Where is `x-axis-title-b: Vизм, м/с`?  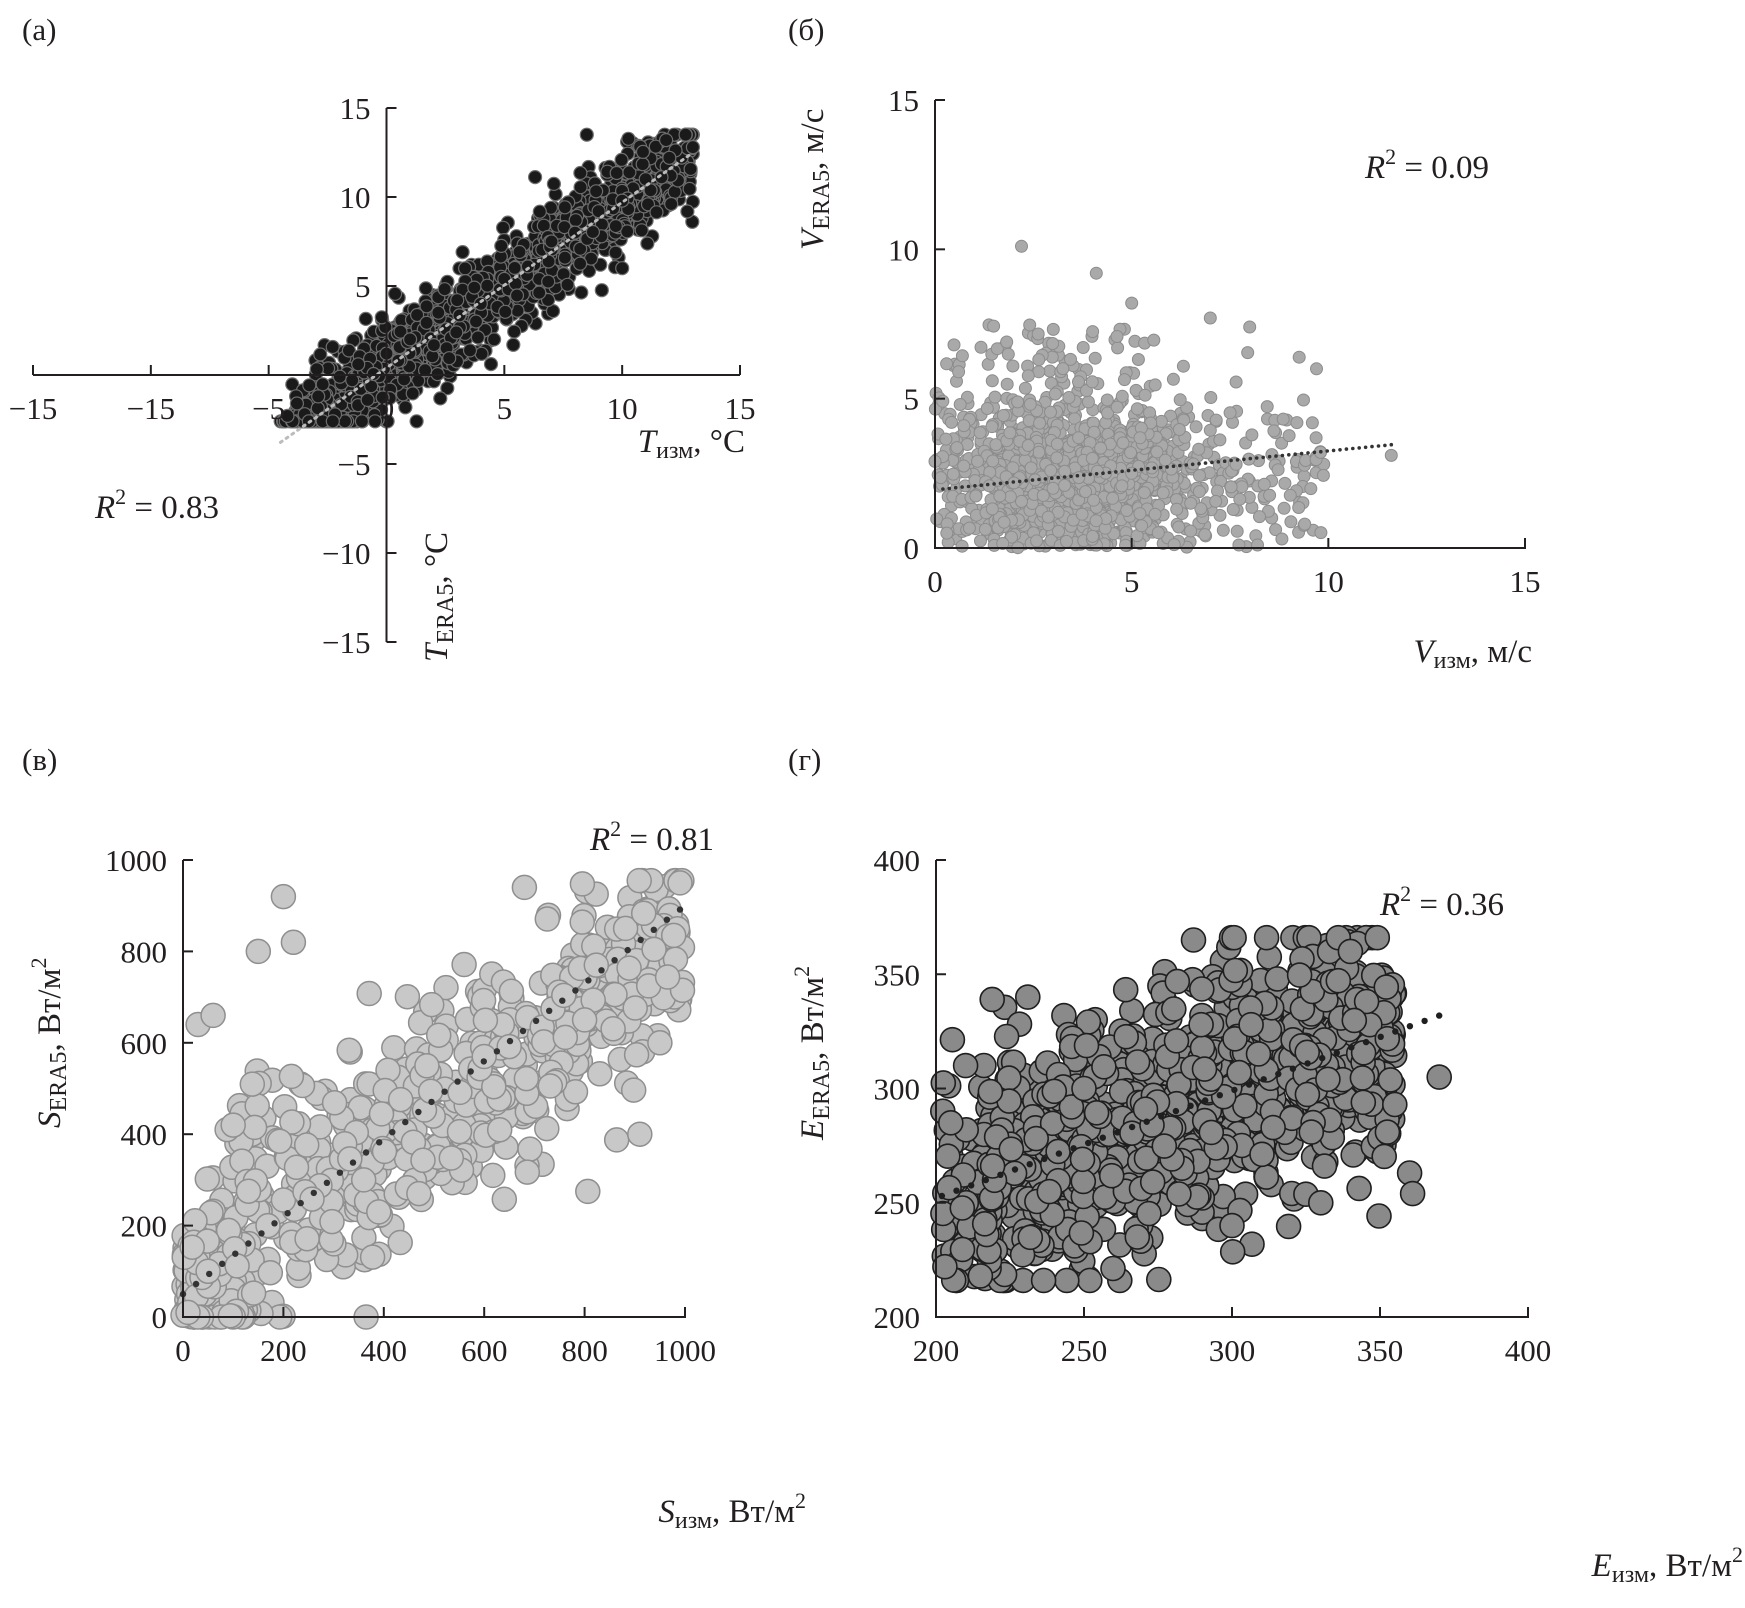
x-axis-title-b: Vизм, м/с is located at coordinates (1472, 654).